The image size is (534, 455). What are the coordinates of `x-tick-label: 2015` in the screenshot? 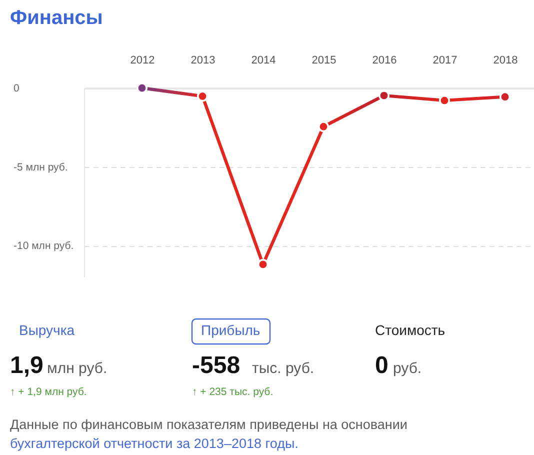 It's located at (324, 60).